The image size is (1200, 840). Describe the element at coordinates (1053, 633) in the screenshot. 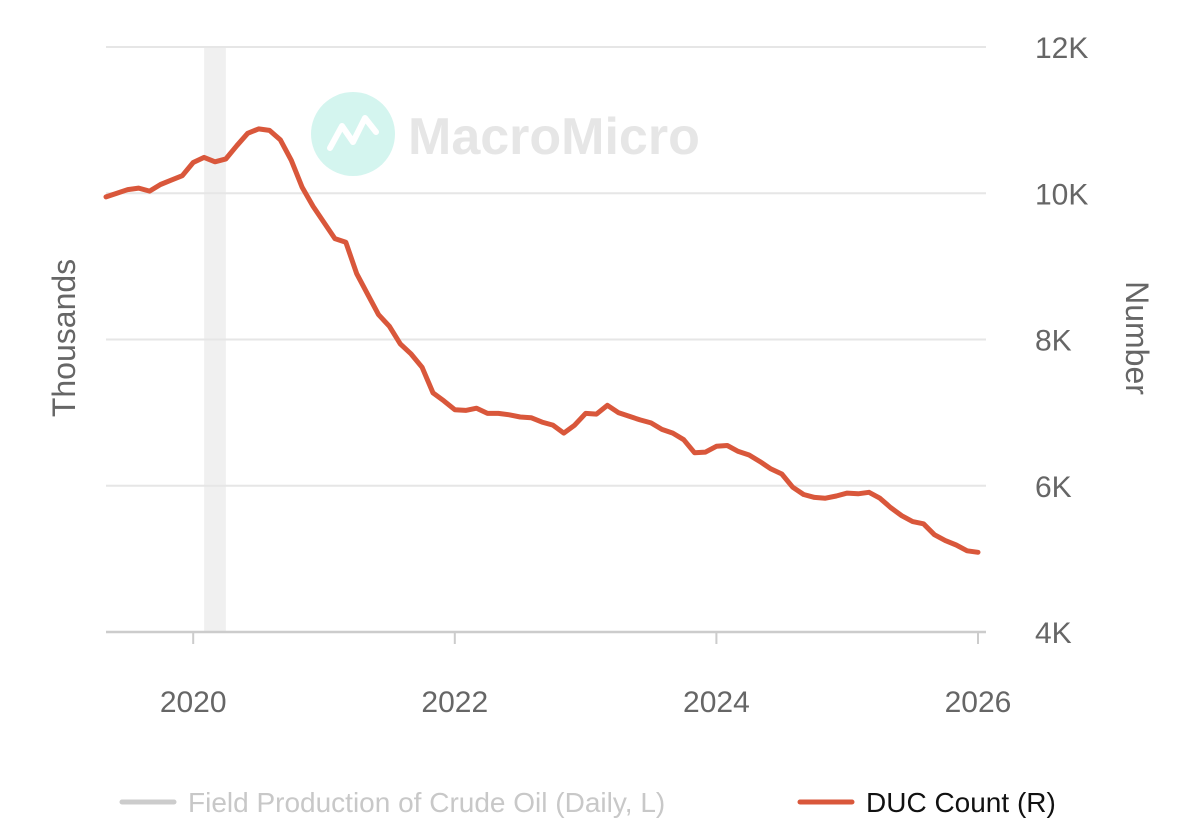

I see `y-tick-label: 4K` at that location.